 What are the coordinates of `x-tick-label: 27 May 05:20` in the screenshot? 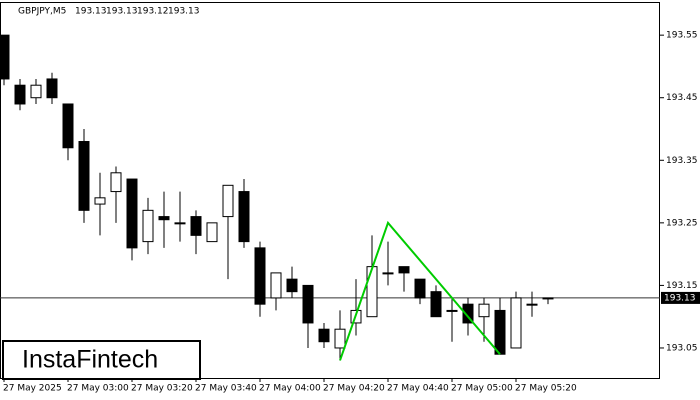 It's located at (546, 389).